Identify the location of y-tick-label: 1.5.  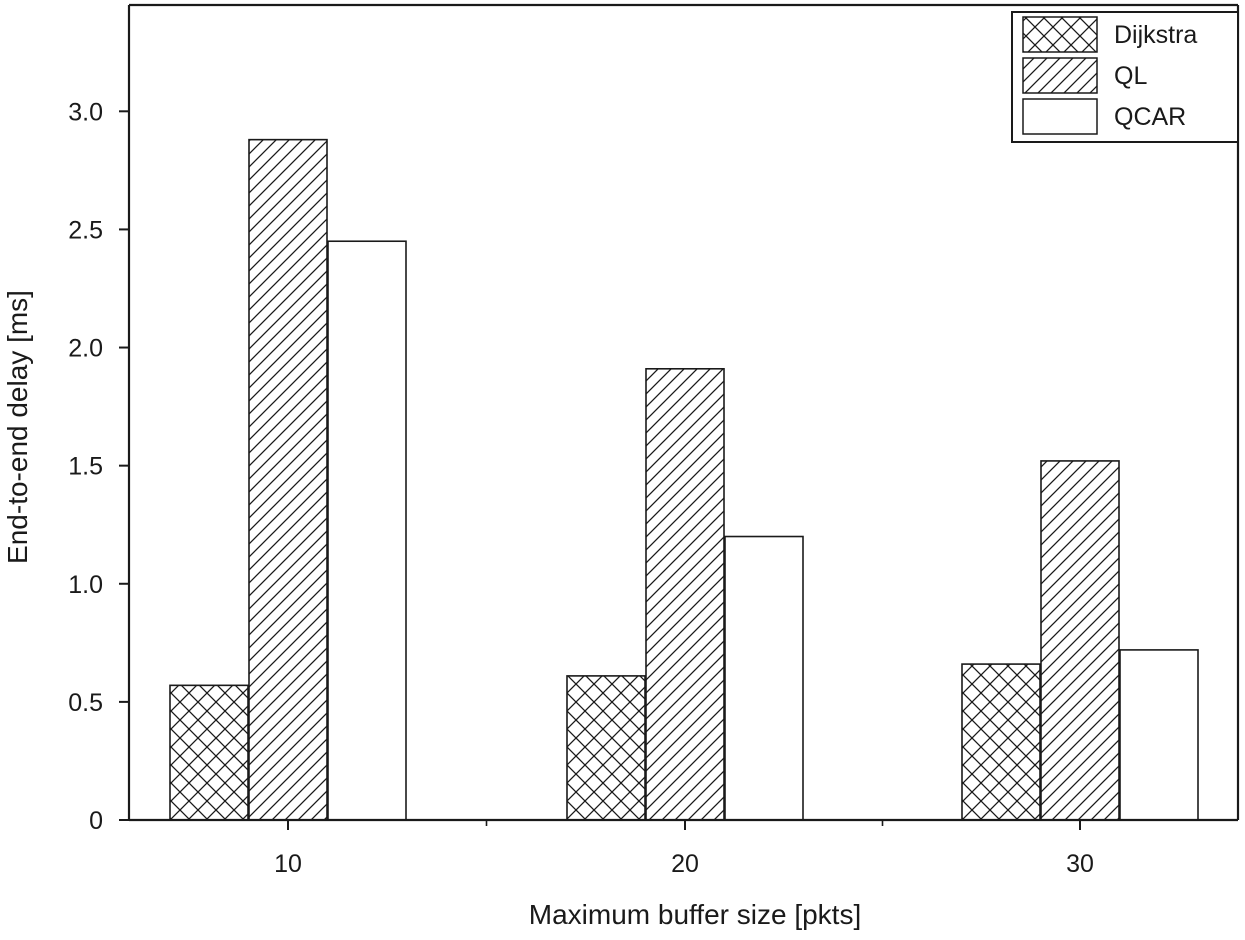
(85, 467).